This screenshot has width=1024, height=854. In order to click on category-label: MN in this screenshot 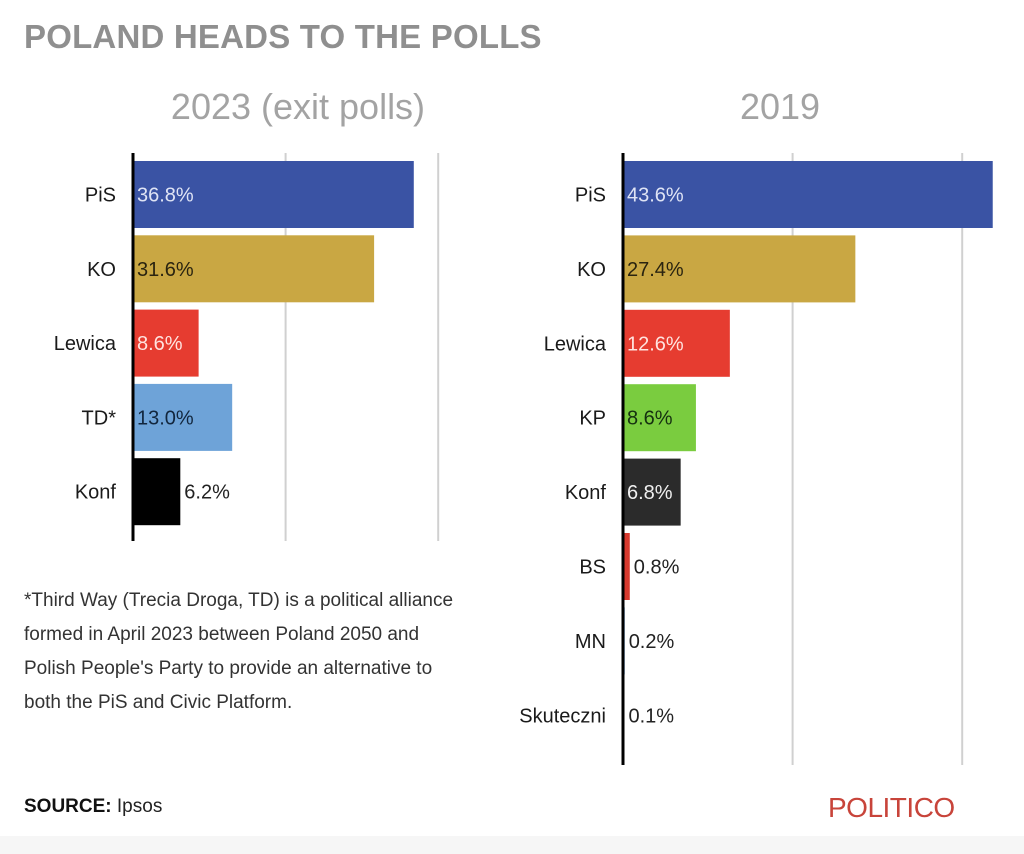, I will do `click(590, 642)`.